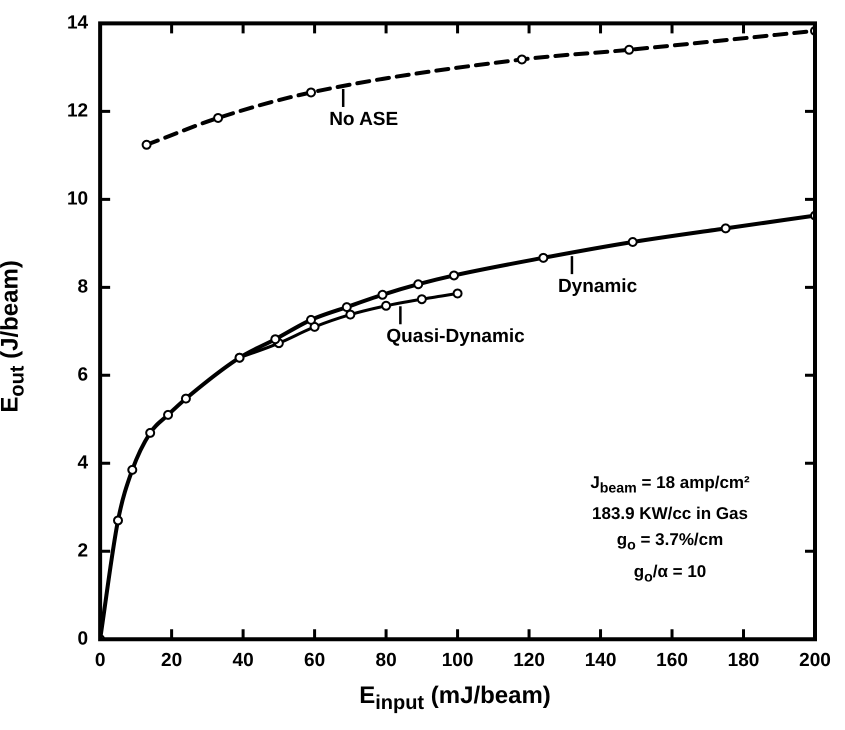  Describe the element at coordinates (83, 551) in the screenshot. I see `y-tick-label: 2` at that location.